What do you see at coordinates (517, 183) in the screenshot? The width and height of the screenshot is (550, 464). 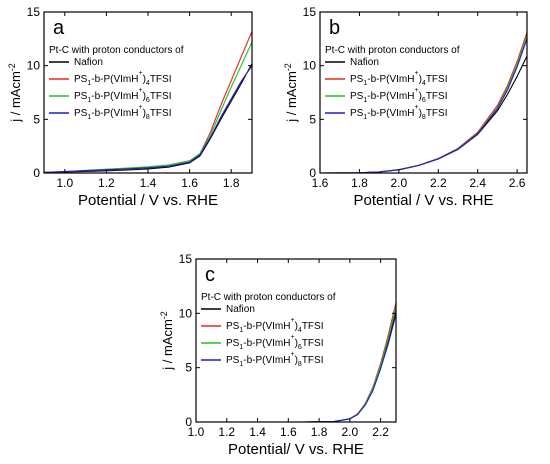 I see `x-tick-label: 2.6` at bounding box center [517, 183].